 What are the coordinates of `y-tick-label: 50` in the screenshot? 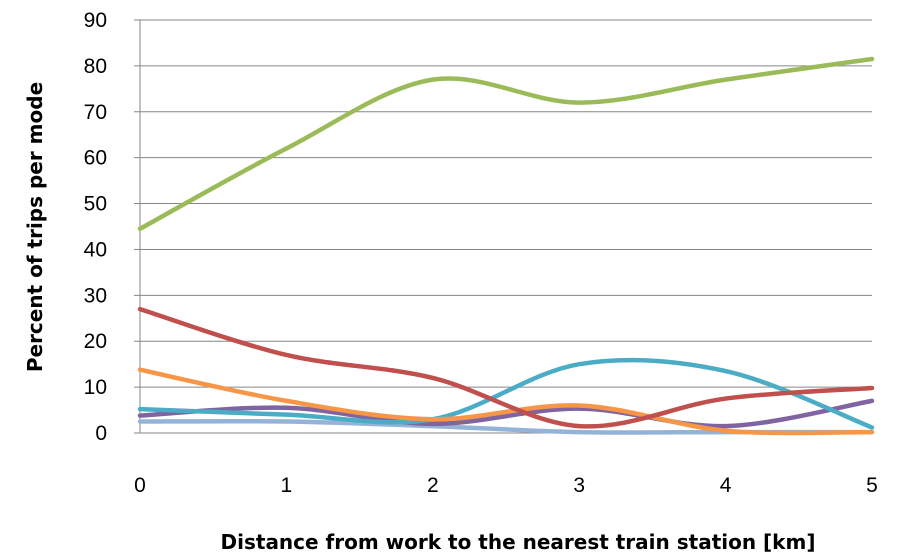 It's located at (95, 204).